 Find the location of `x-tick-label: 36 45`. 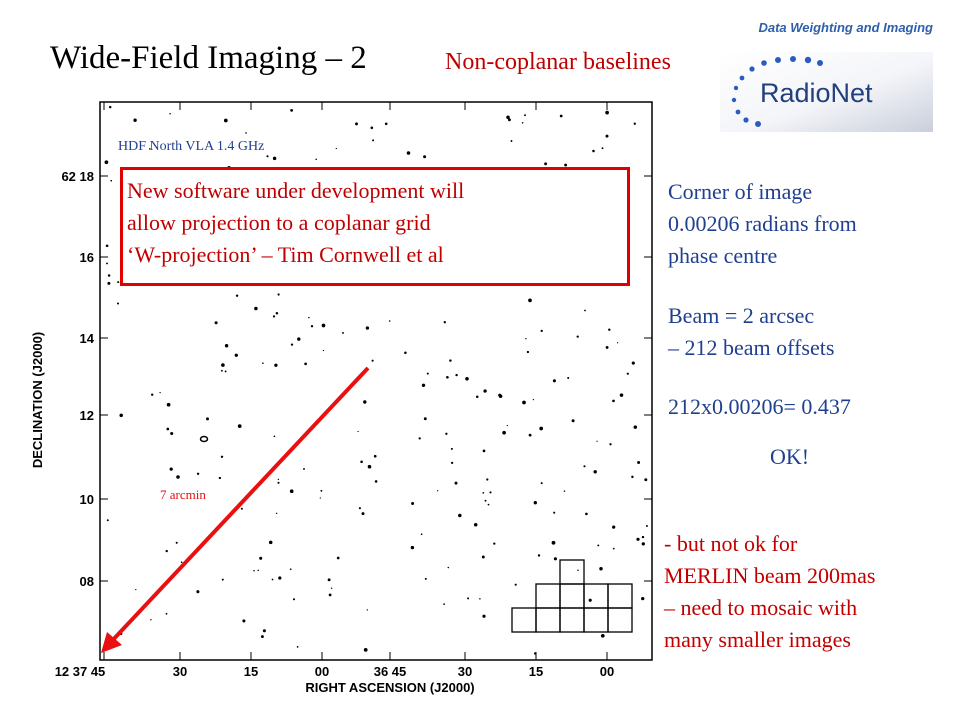

x-tick-label: 36 45 is located at coordinates (390, 671).